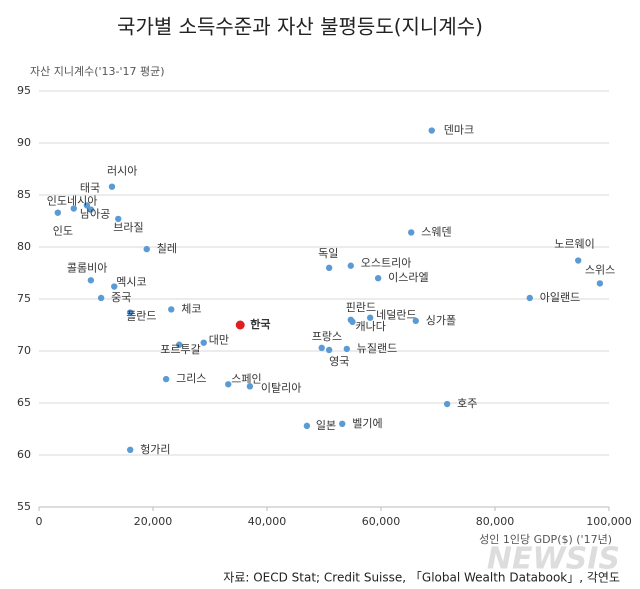 The image size is (640, 589). I want to click on point-label: 스페인, so click(246, 378).